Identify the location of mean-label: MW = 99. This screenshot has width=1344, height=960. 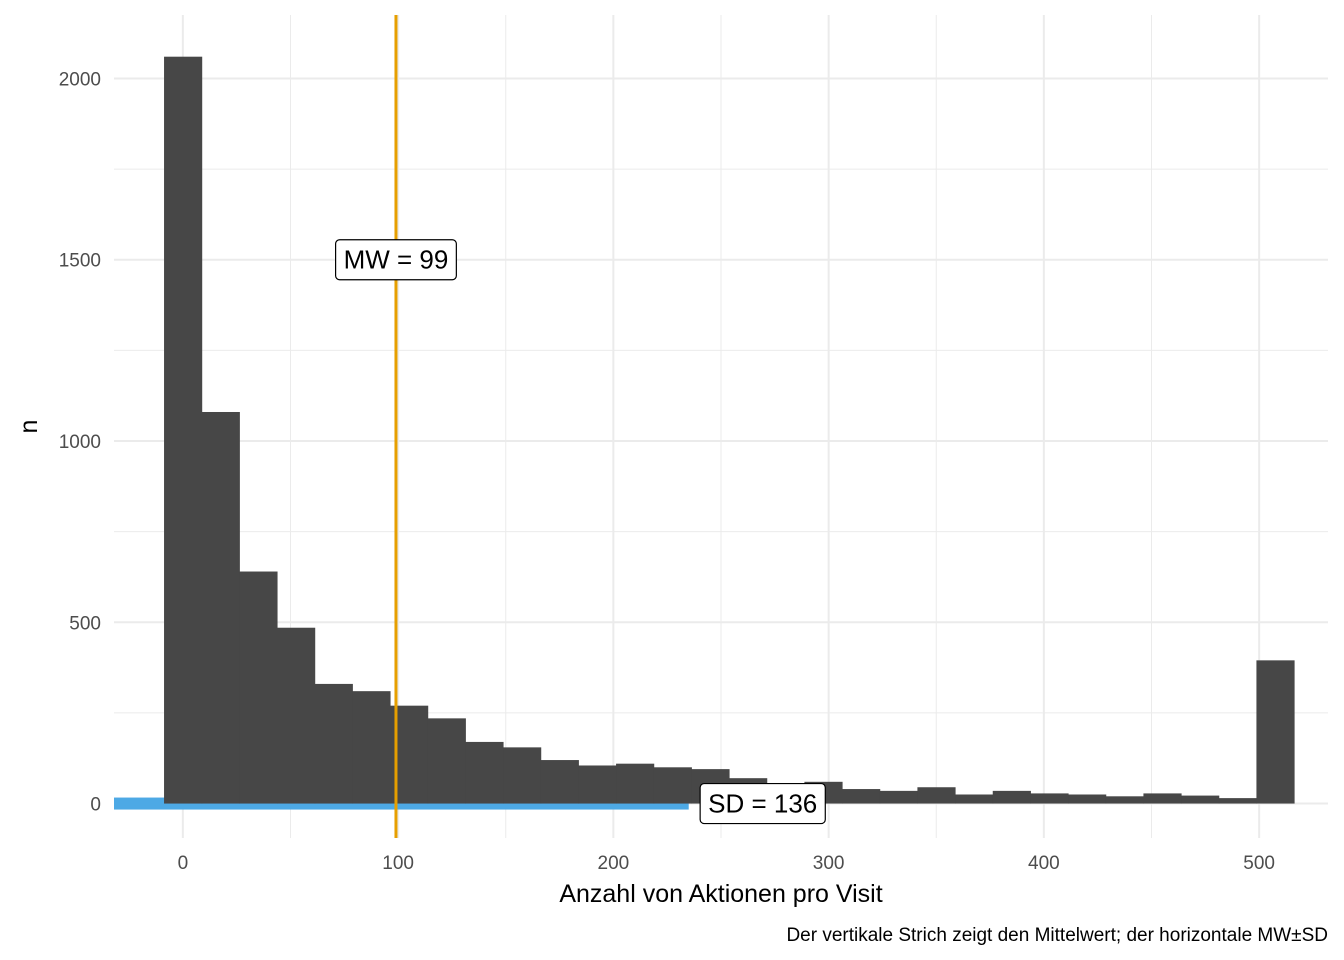
(396, 260).